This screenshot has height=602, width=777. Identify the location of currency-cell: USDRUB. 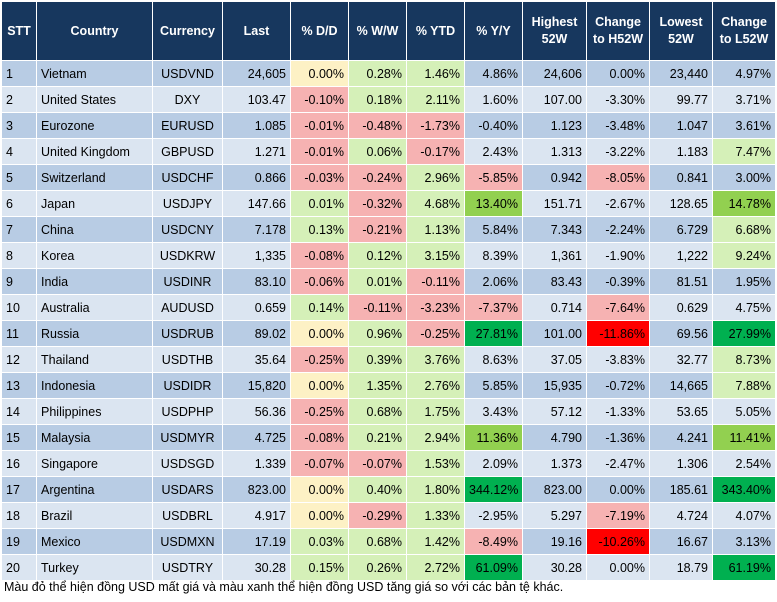
(187, 333).